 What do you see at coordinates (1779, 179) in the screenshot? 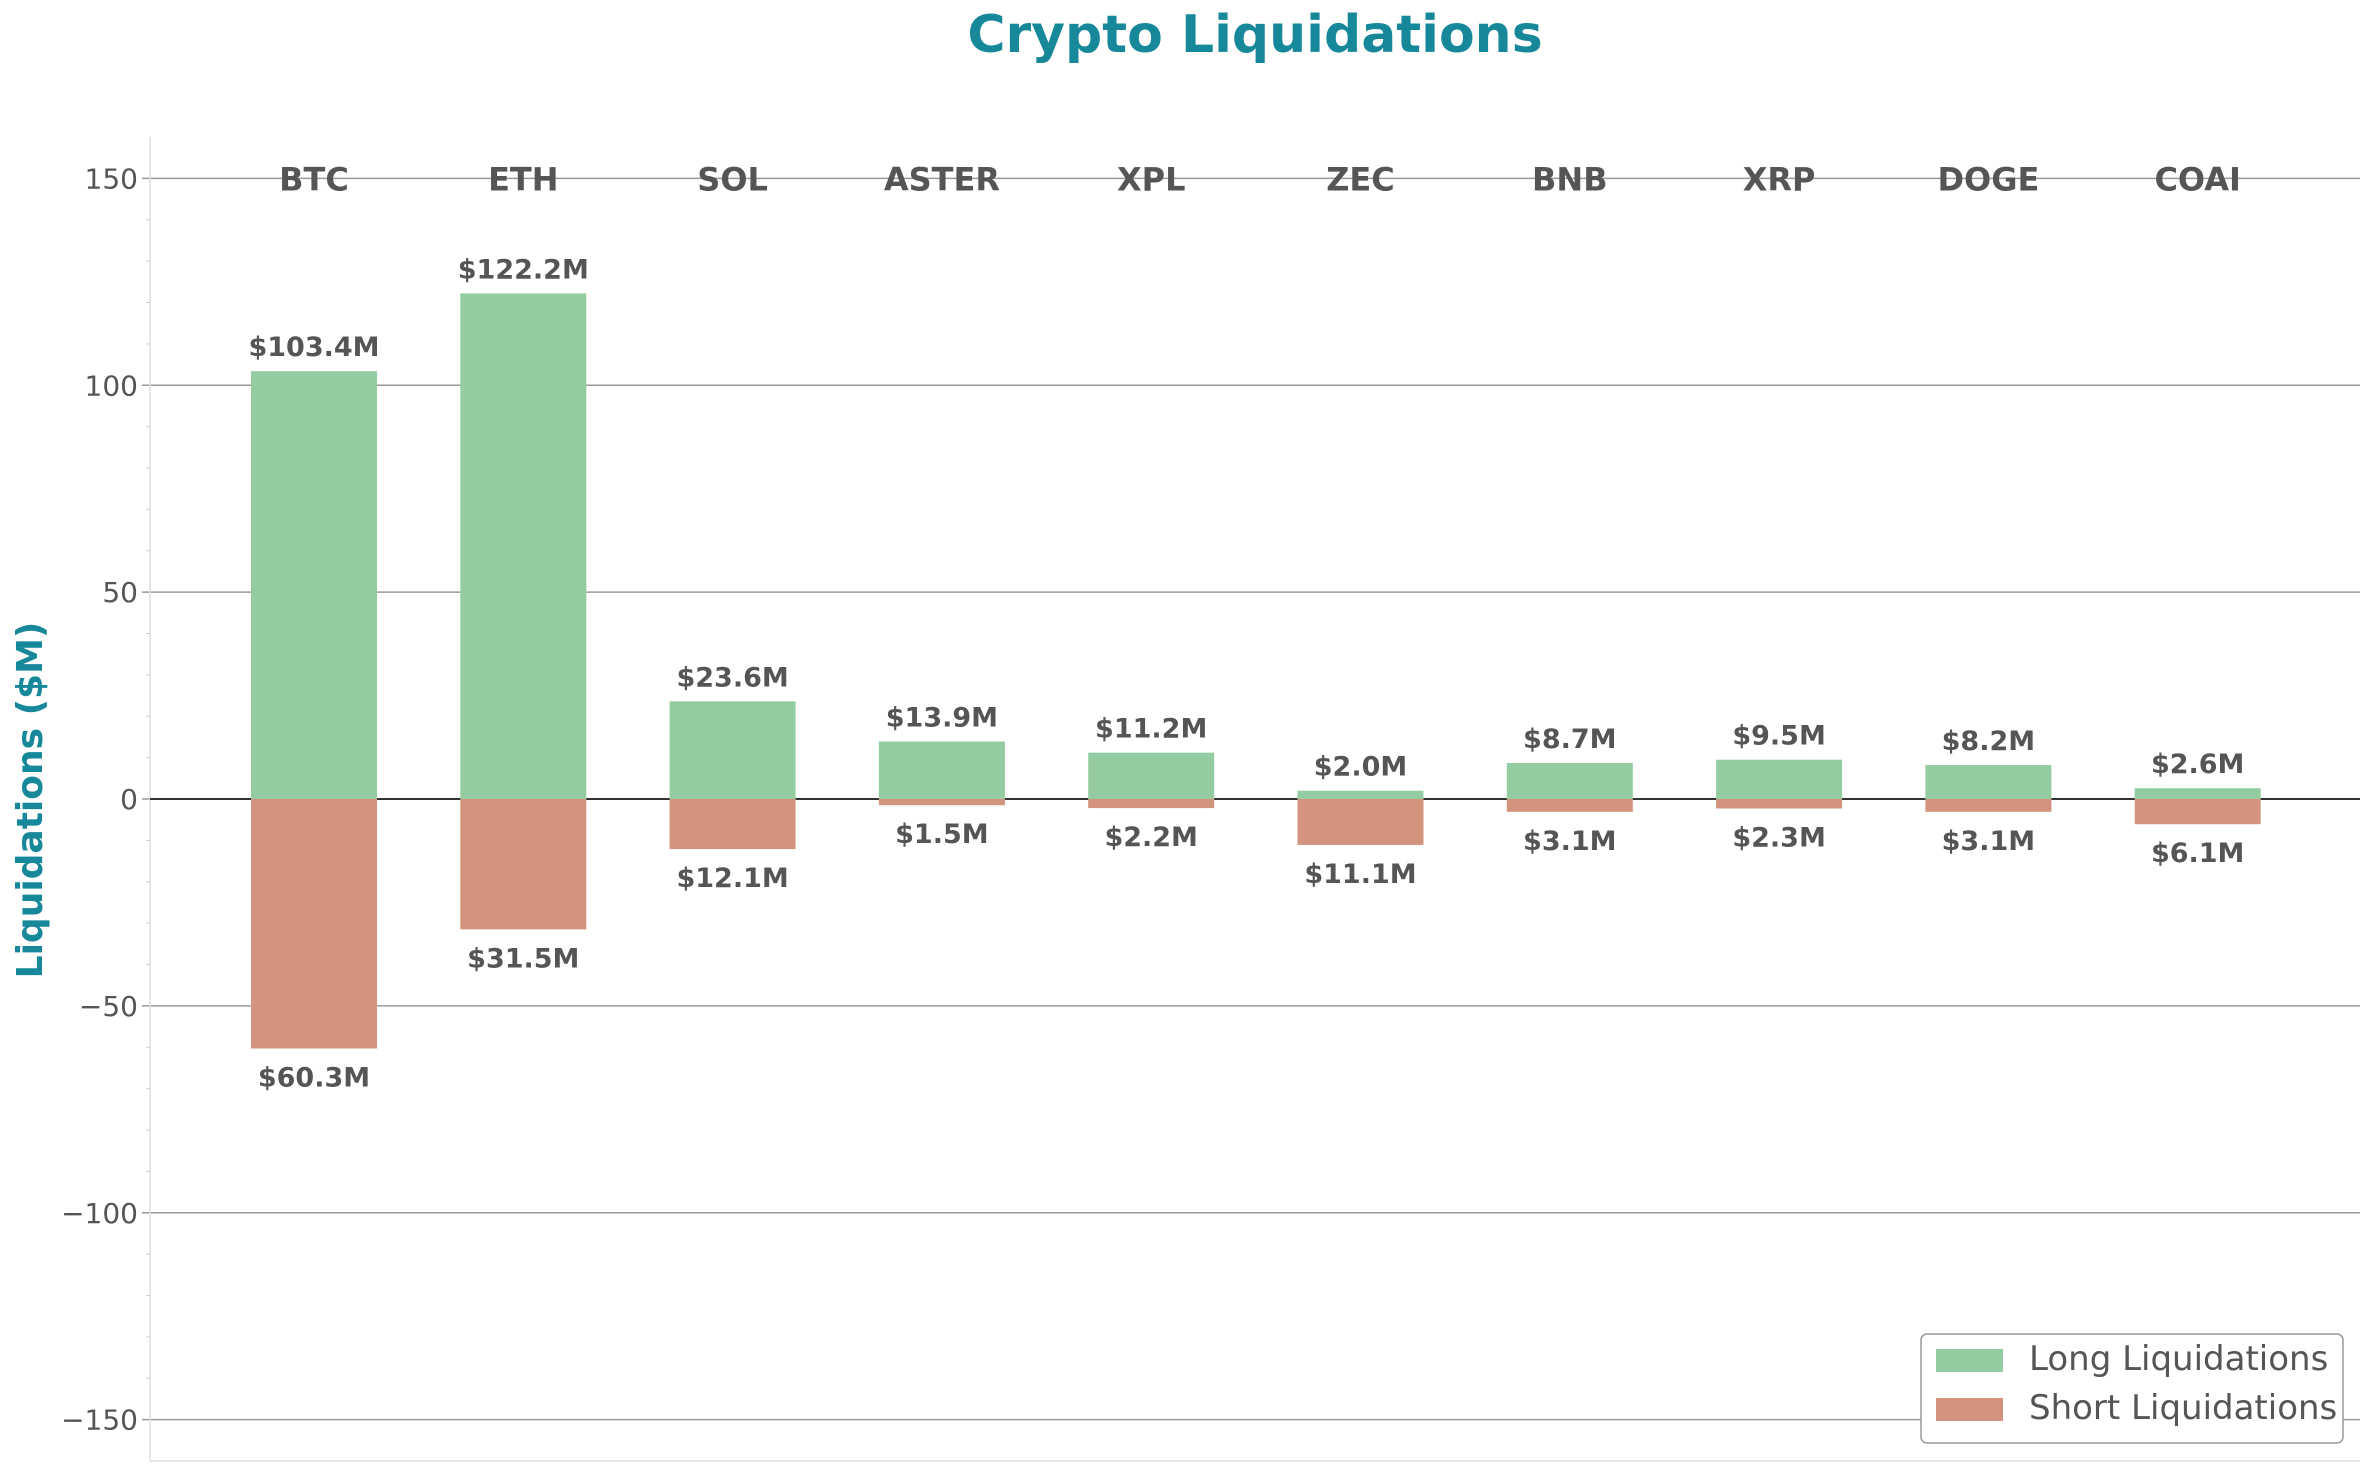
I see `category-label: XRP` at bounding box center [1779, 179].